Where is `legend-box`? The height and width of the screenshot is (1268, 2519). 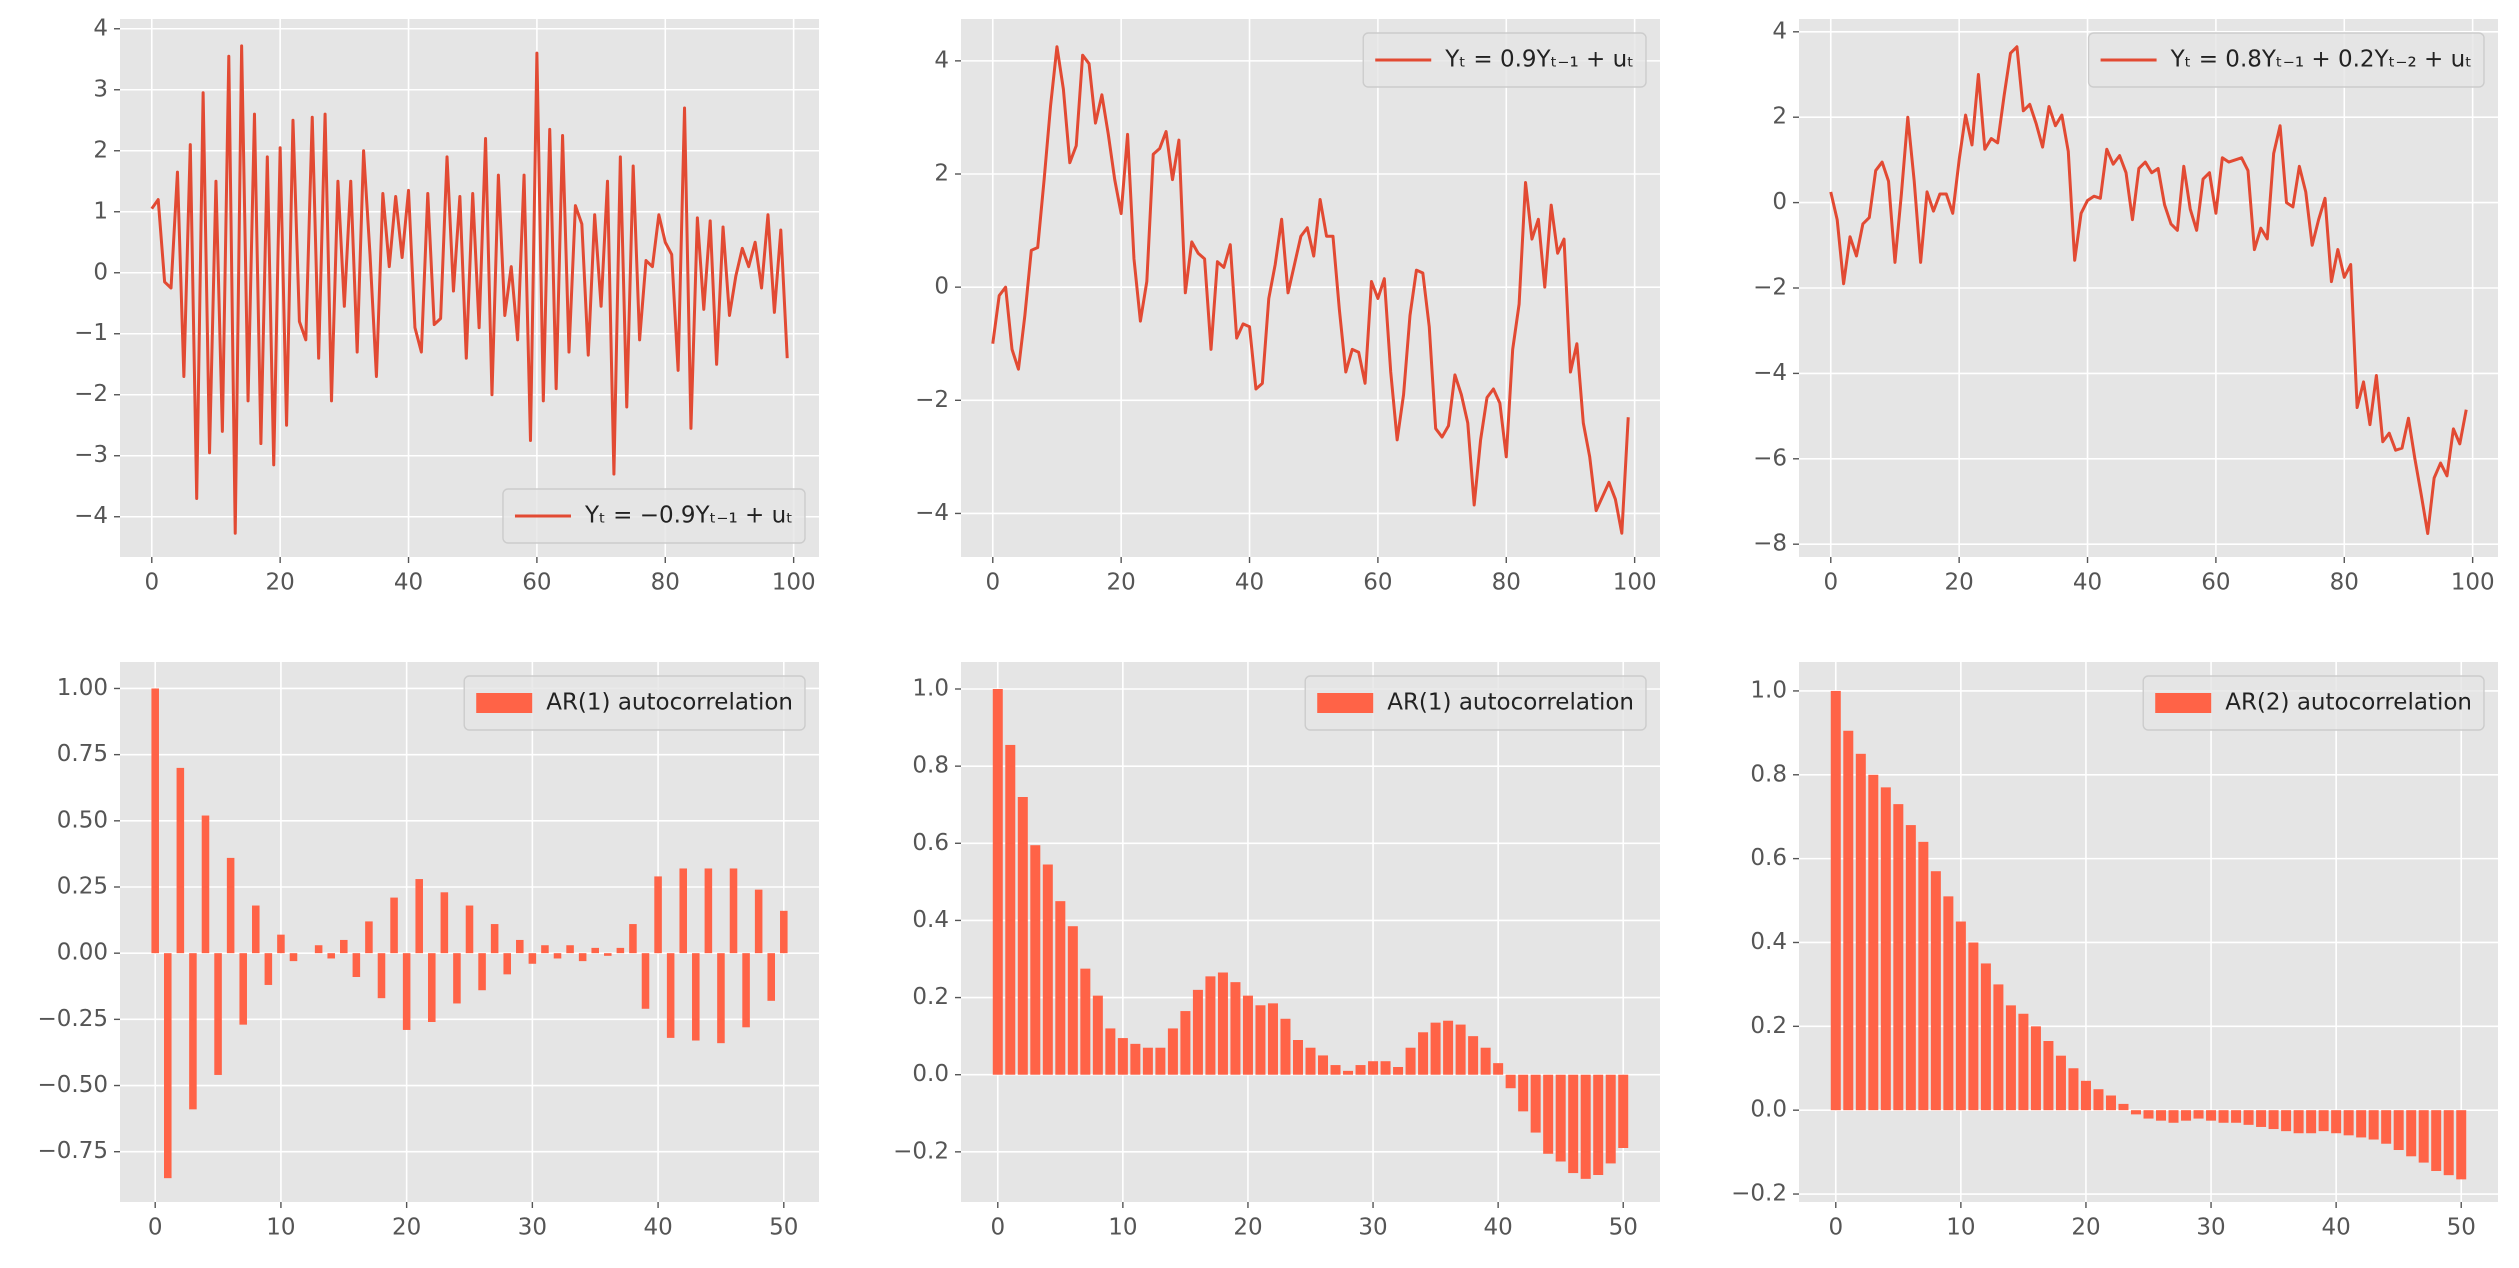 legend-box is located at coordinates (1504, 60).